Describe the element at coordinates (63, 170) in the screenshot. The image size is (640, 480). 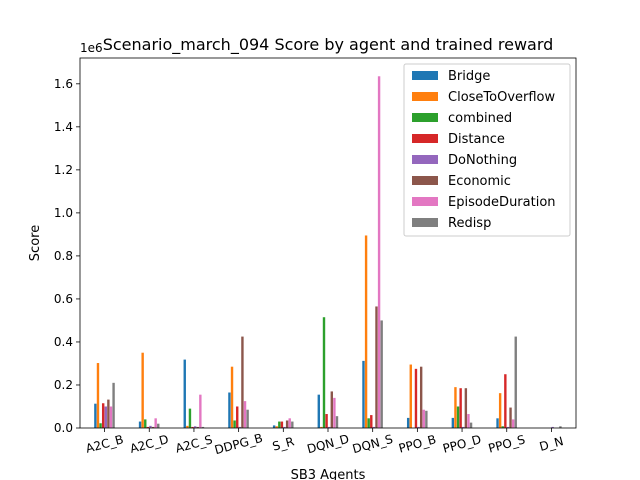
I see `y-tick-label: 1.2` at that location.